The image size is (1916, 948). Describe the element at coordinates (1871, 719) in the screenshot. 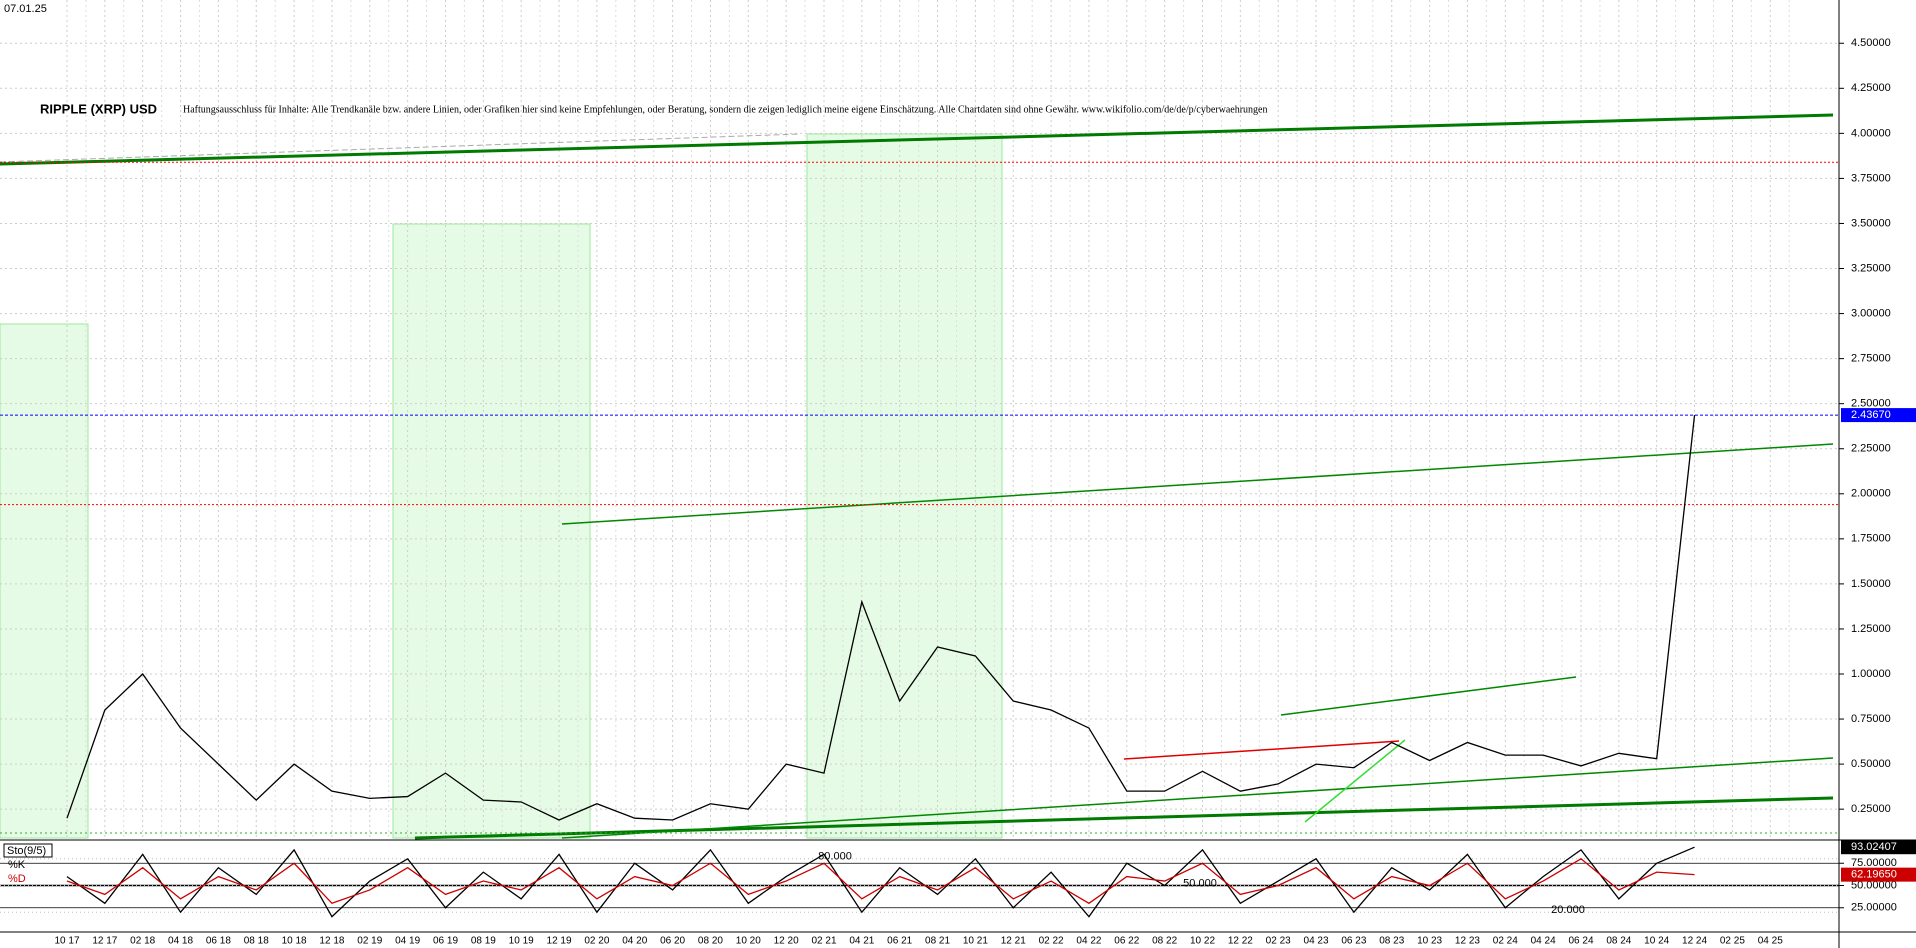

I see `y-tick-label: 0.75000` at that location.